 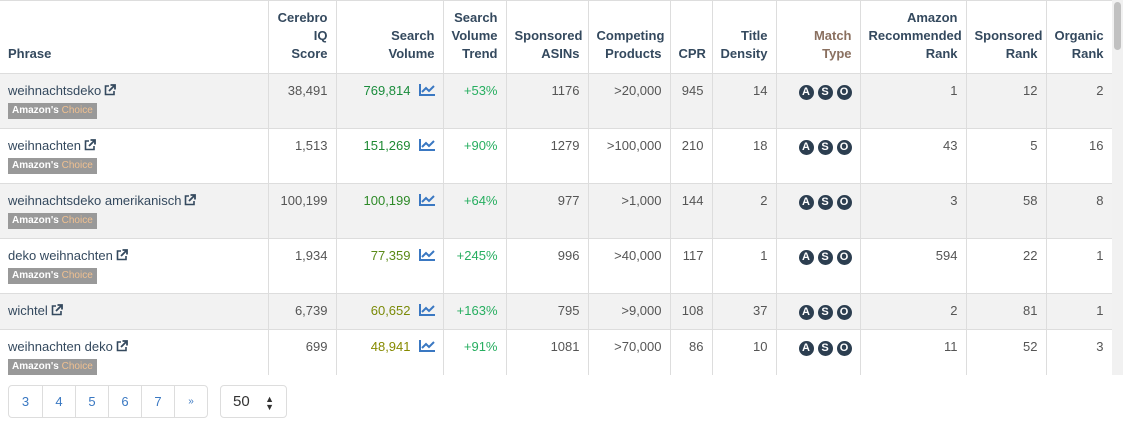 What do you see at coordinates (390, 255) in the screenshot?
I see `search-volume: 77,359` at bounding box center [390, 255].